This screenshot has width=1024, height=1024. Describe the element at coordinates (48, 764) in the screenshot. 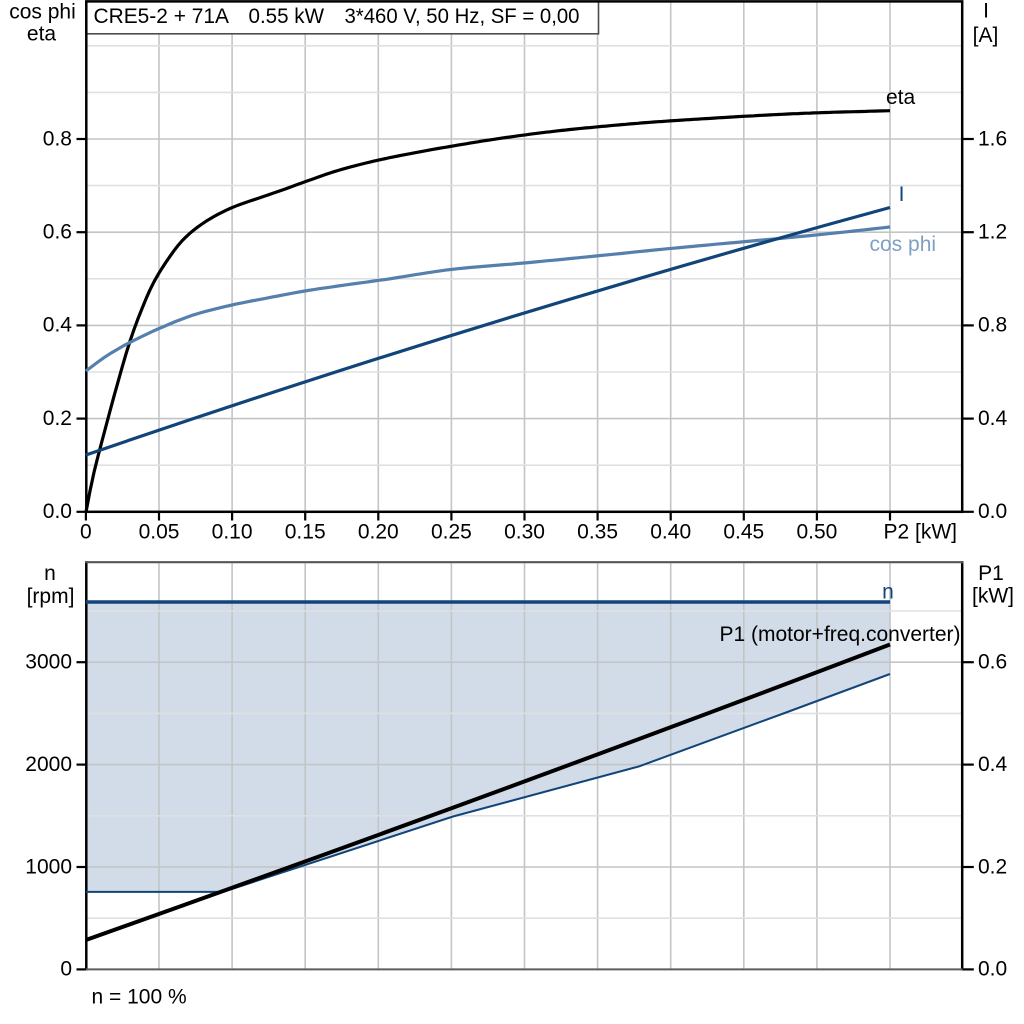

I see `svg-text: 2000` at that location.